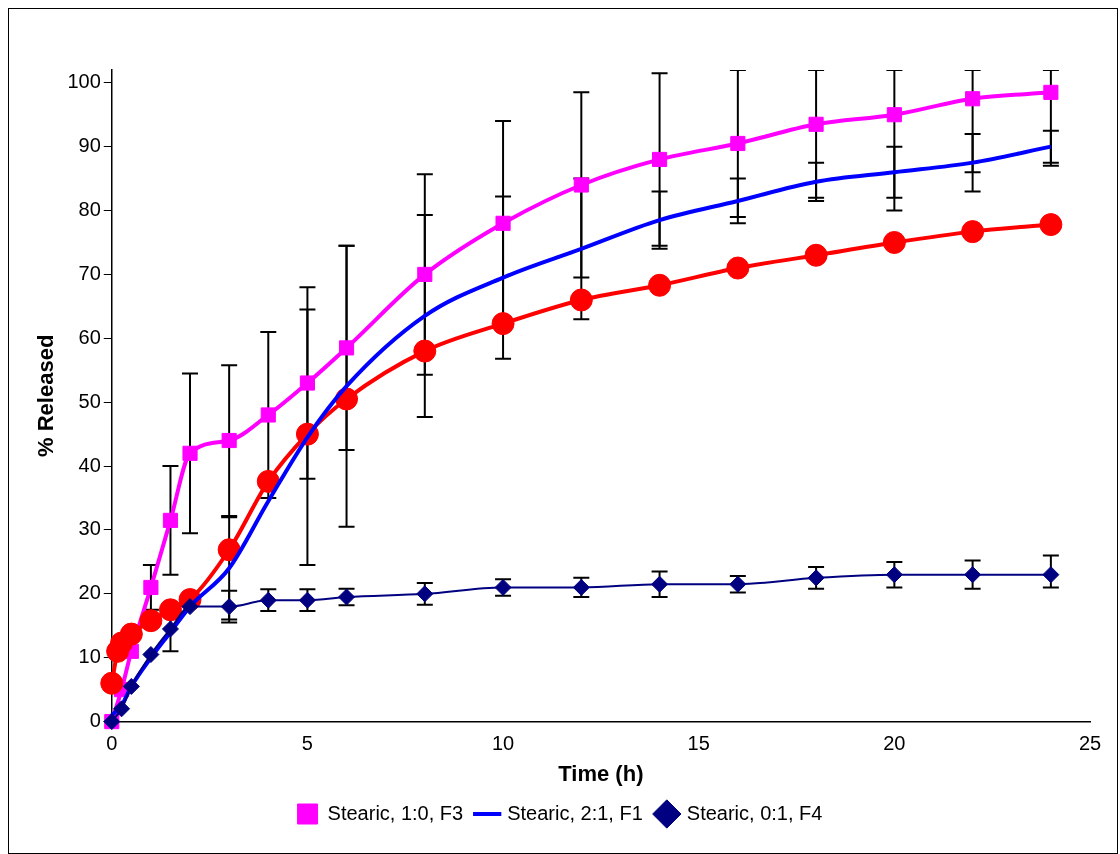  What do you see at coordinates (89, 145) in the screenshot?
I see `y-tick-label: 90` at bounding box center [89, 145].